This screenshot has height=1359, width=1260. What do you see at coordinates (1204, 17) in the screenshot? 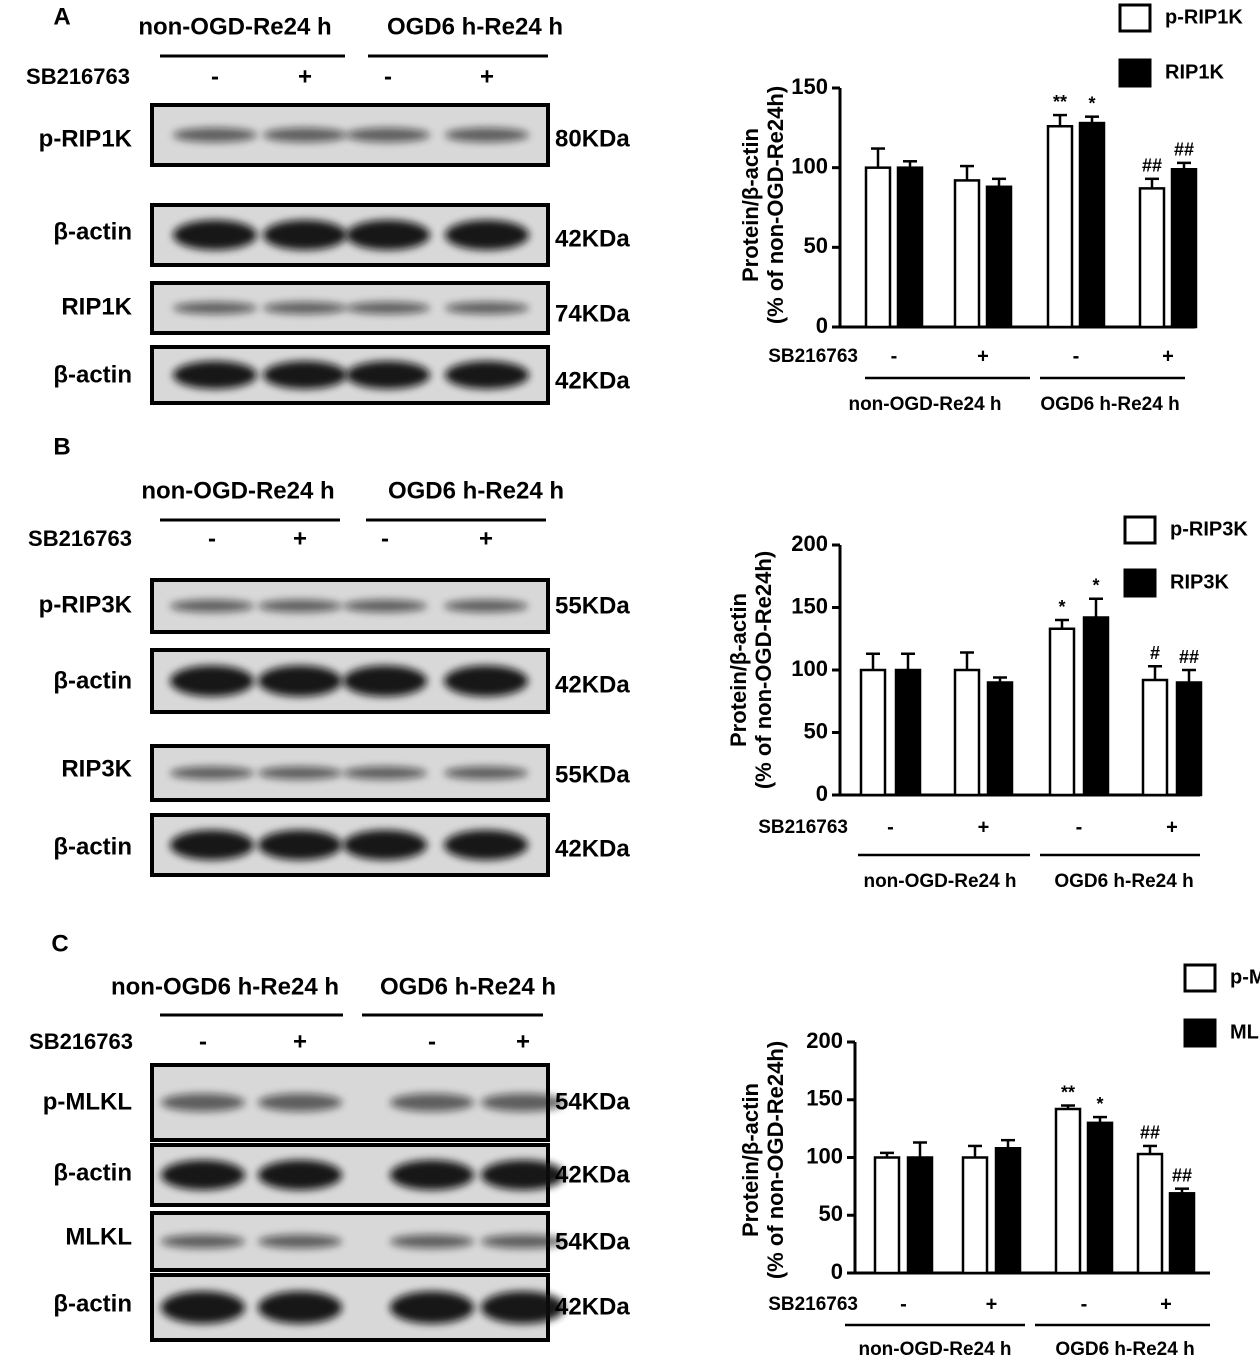
I see `legend-label: p-RIP1K` at bounding box center [1204, 17].